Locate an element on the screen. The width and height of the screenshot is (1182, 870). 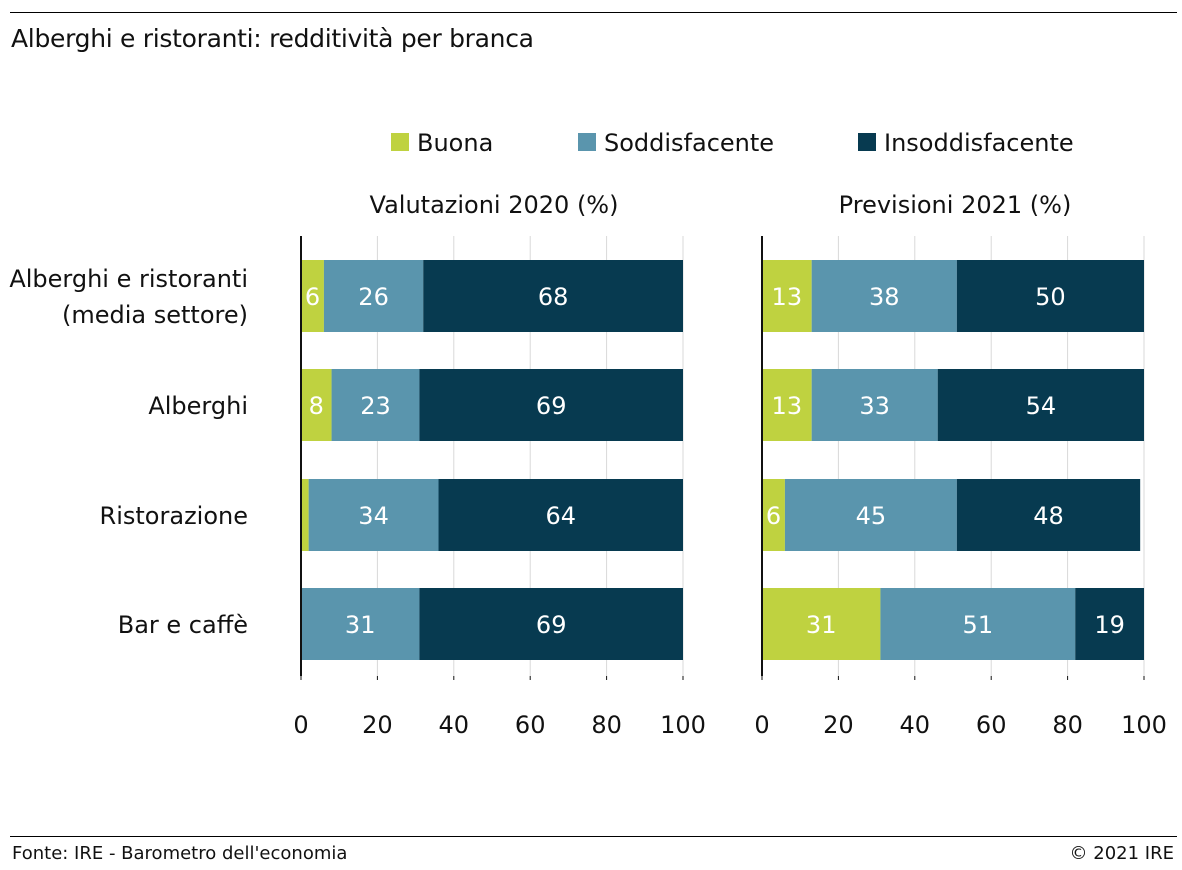
data-label: 19 is located at coordinates (1109, 625).